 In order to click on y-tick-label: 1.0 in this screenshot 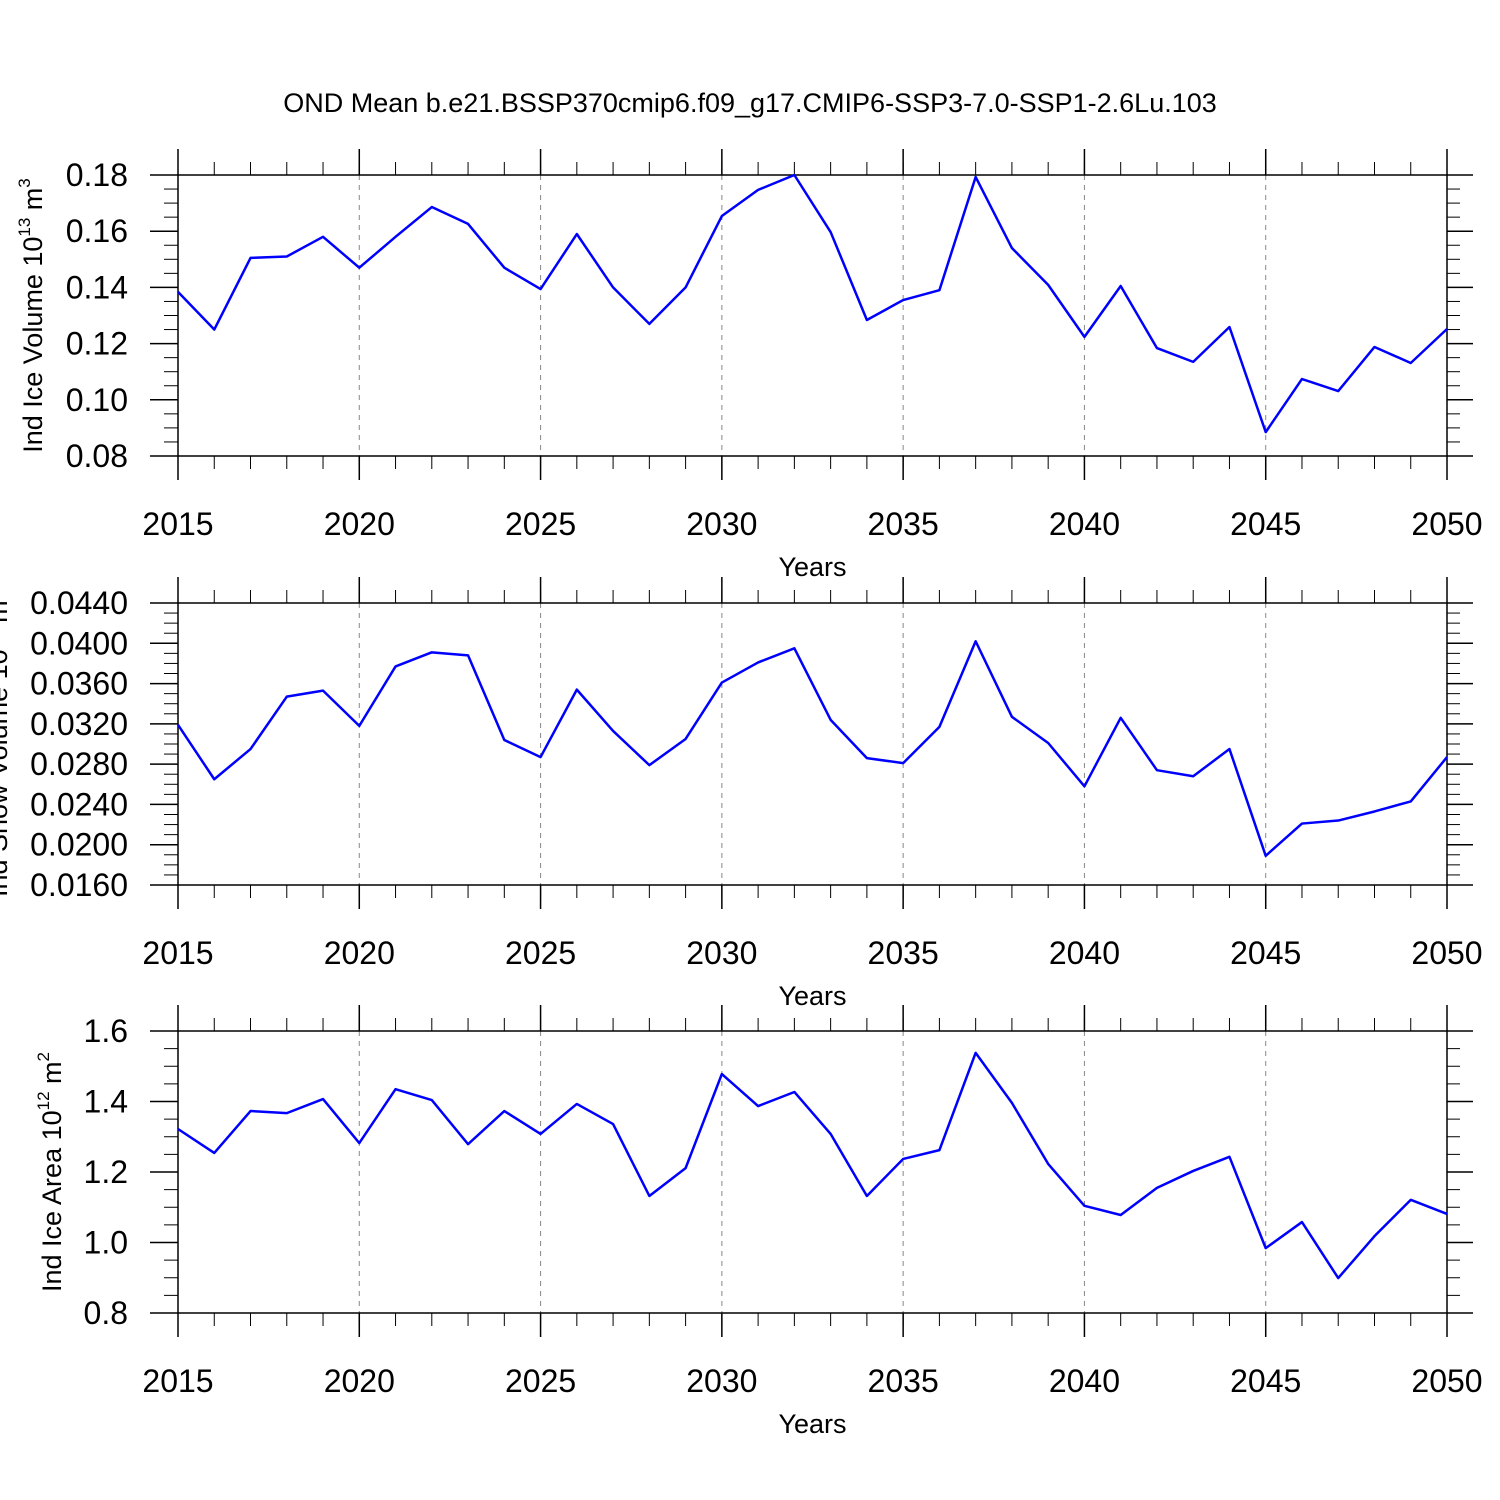, I will do `click(106, 1243)`.